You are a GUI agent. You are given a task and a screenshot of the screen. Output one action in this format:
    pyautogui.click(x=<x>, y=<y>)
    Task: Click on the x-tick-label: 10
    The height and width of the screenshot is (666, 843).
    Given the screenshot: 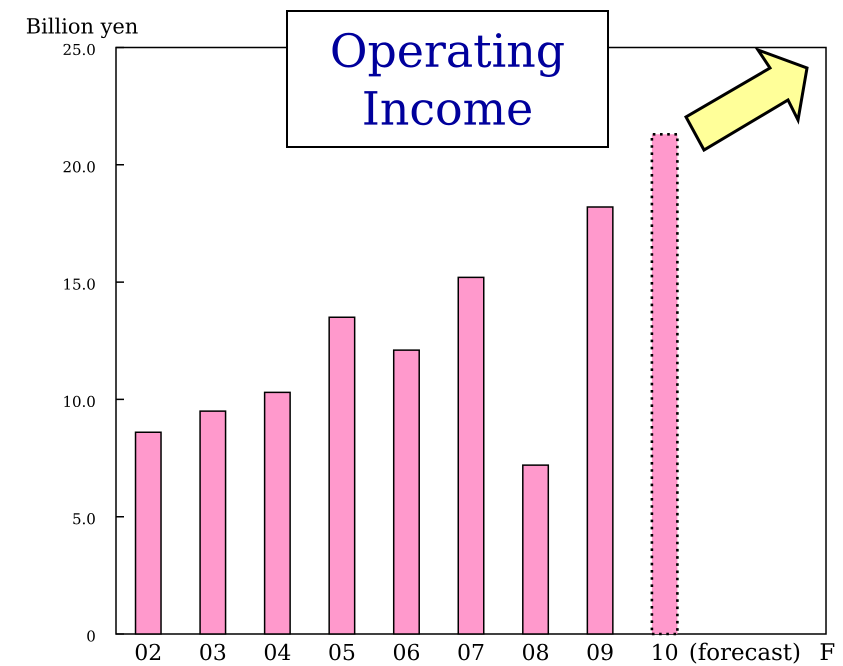 What is the action you would take?
    pyautogui.click(x=665, y=652)
    